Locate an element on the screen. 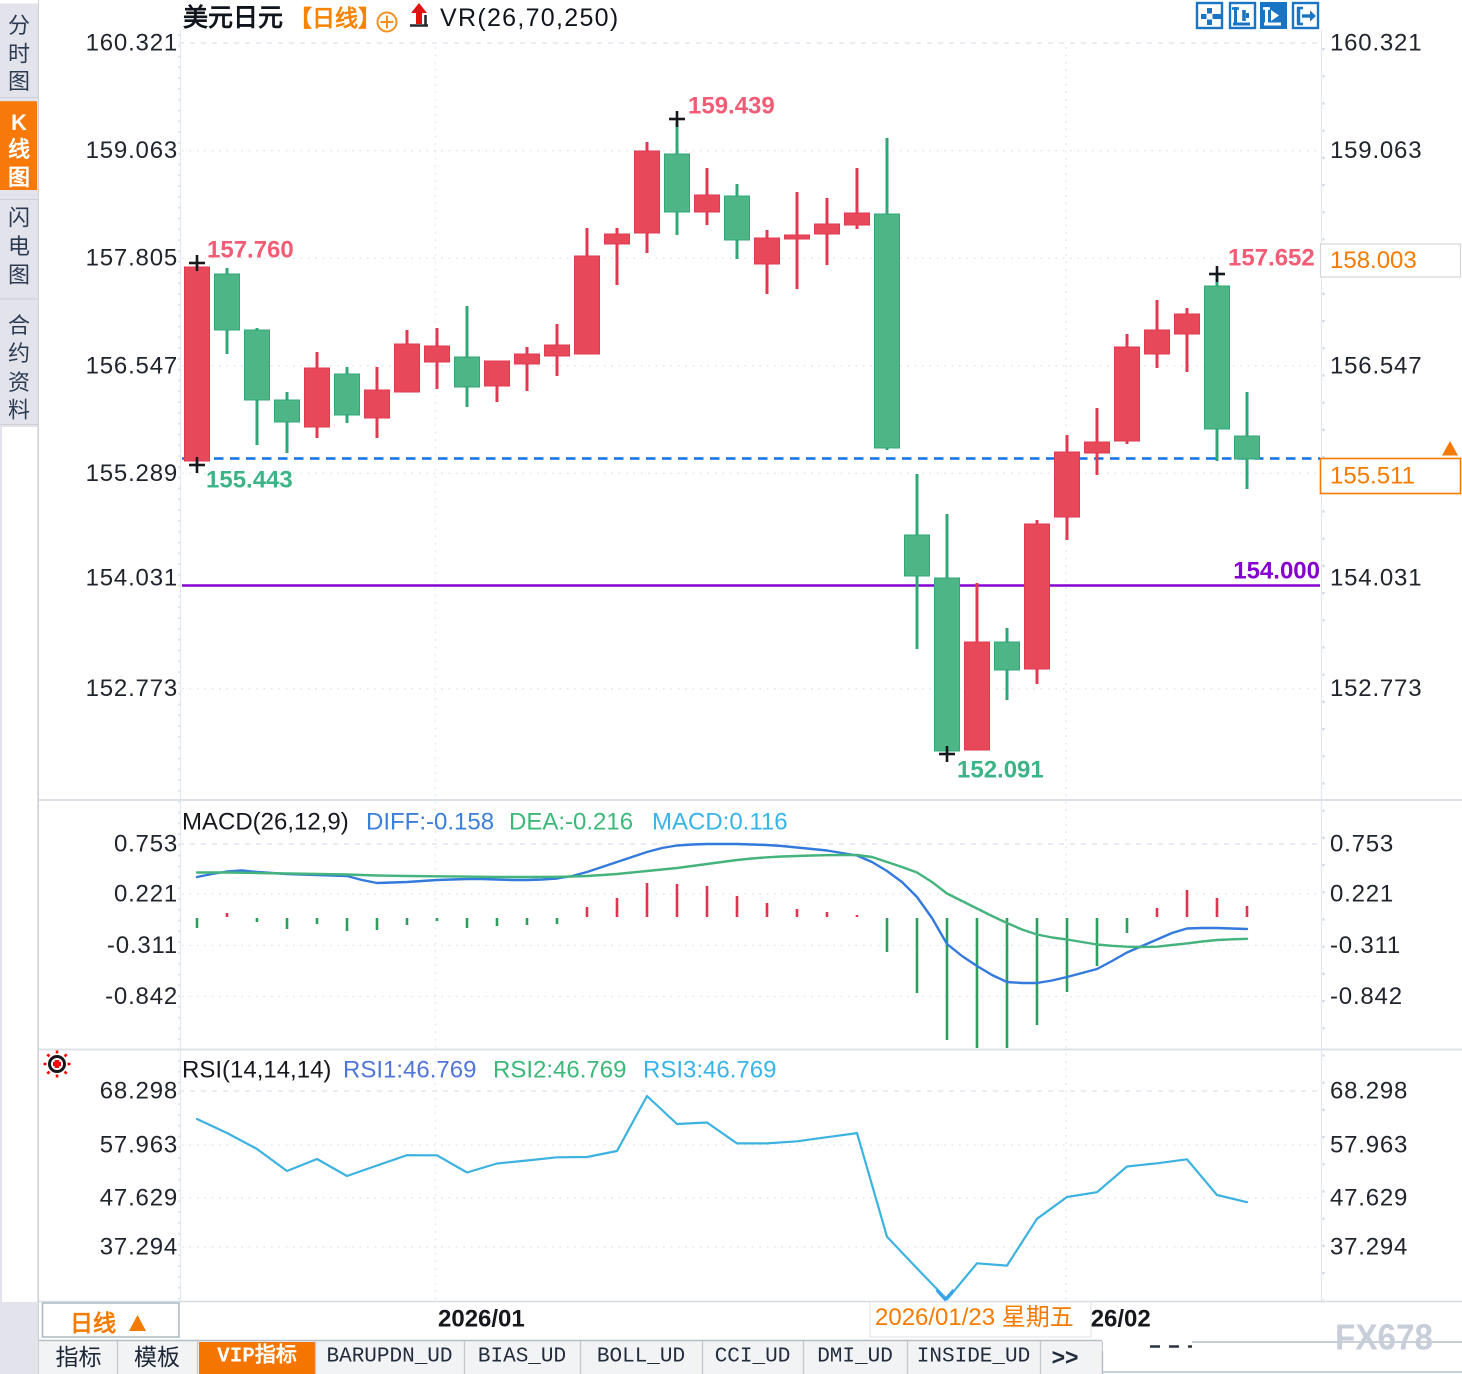 Image resolution: width=1462 pixels, height=1374 pixels. svg-text: 2026/01 is located at coordinates (481, 1319).